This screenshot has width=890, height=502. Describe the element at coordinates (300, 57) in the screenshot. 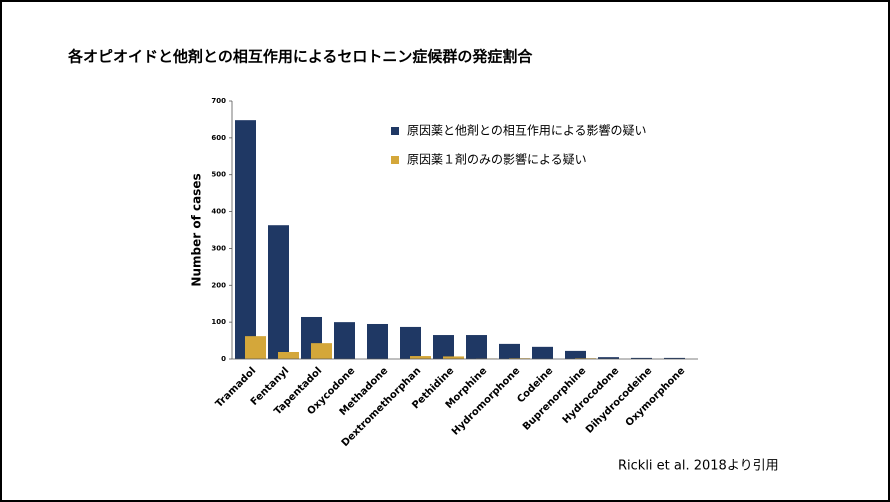

I see `chart-title: 各オピオイドと他剤との相互作用によるセロトニン症候群の発症割合` at that location.